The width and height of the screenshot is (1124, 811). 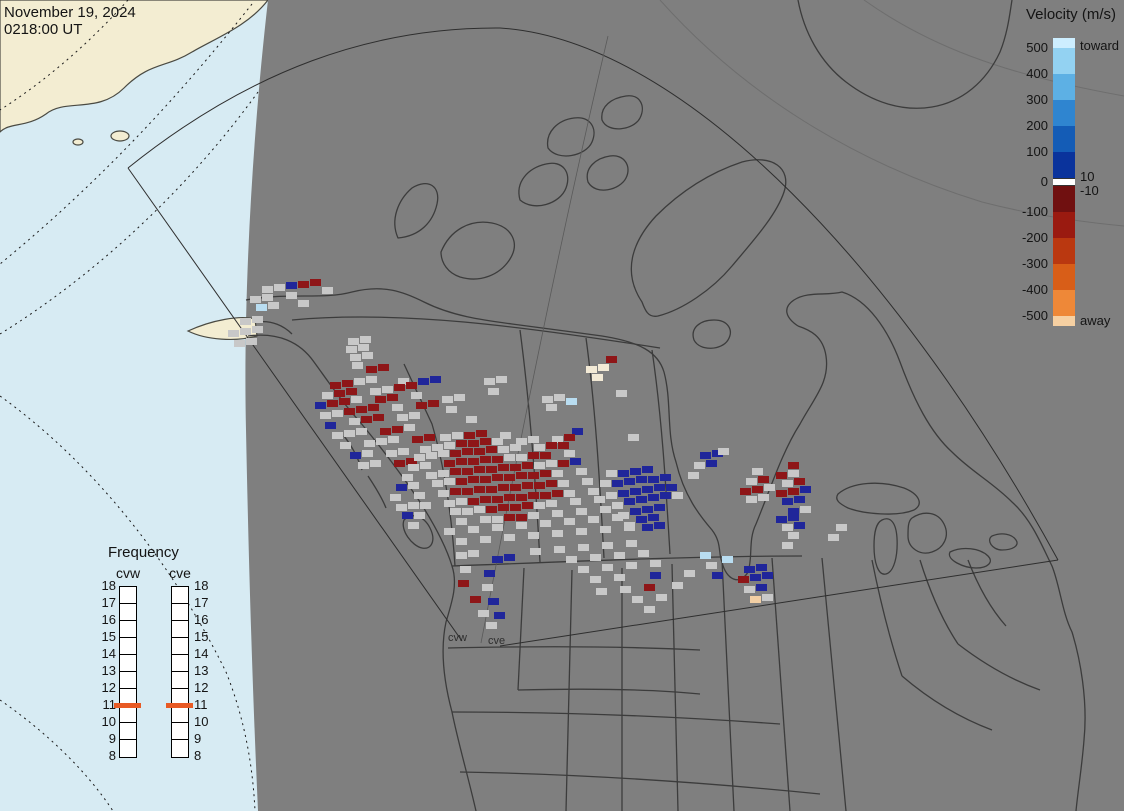 I want to click on territorial-border, so click(x=476, y=332).